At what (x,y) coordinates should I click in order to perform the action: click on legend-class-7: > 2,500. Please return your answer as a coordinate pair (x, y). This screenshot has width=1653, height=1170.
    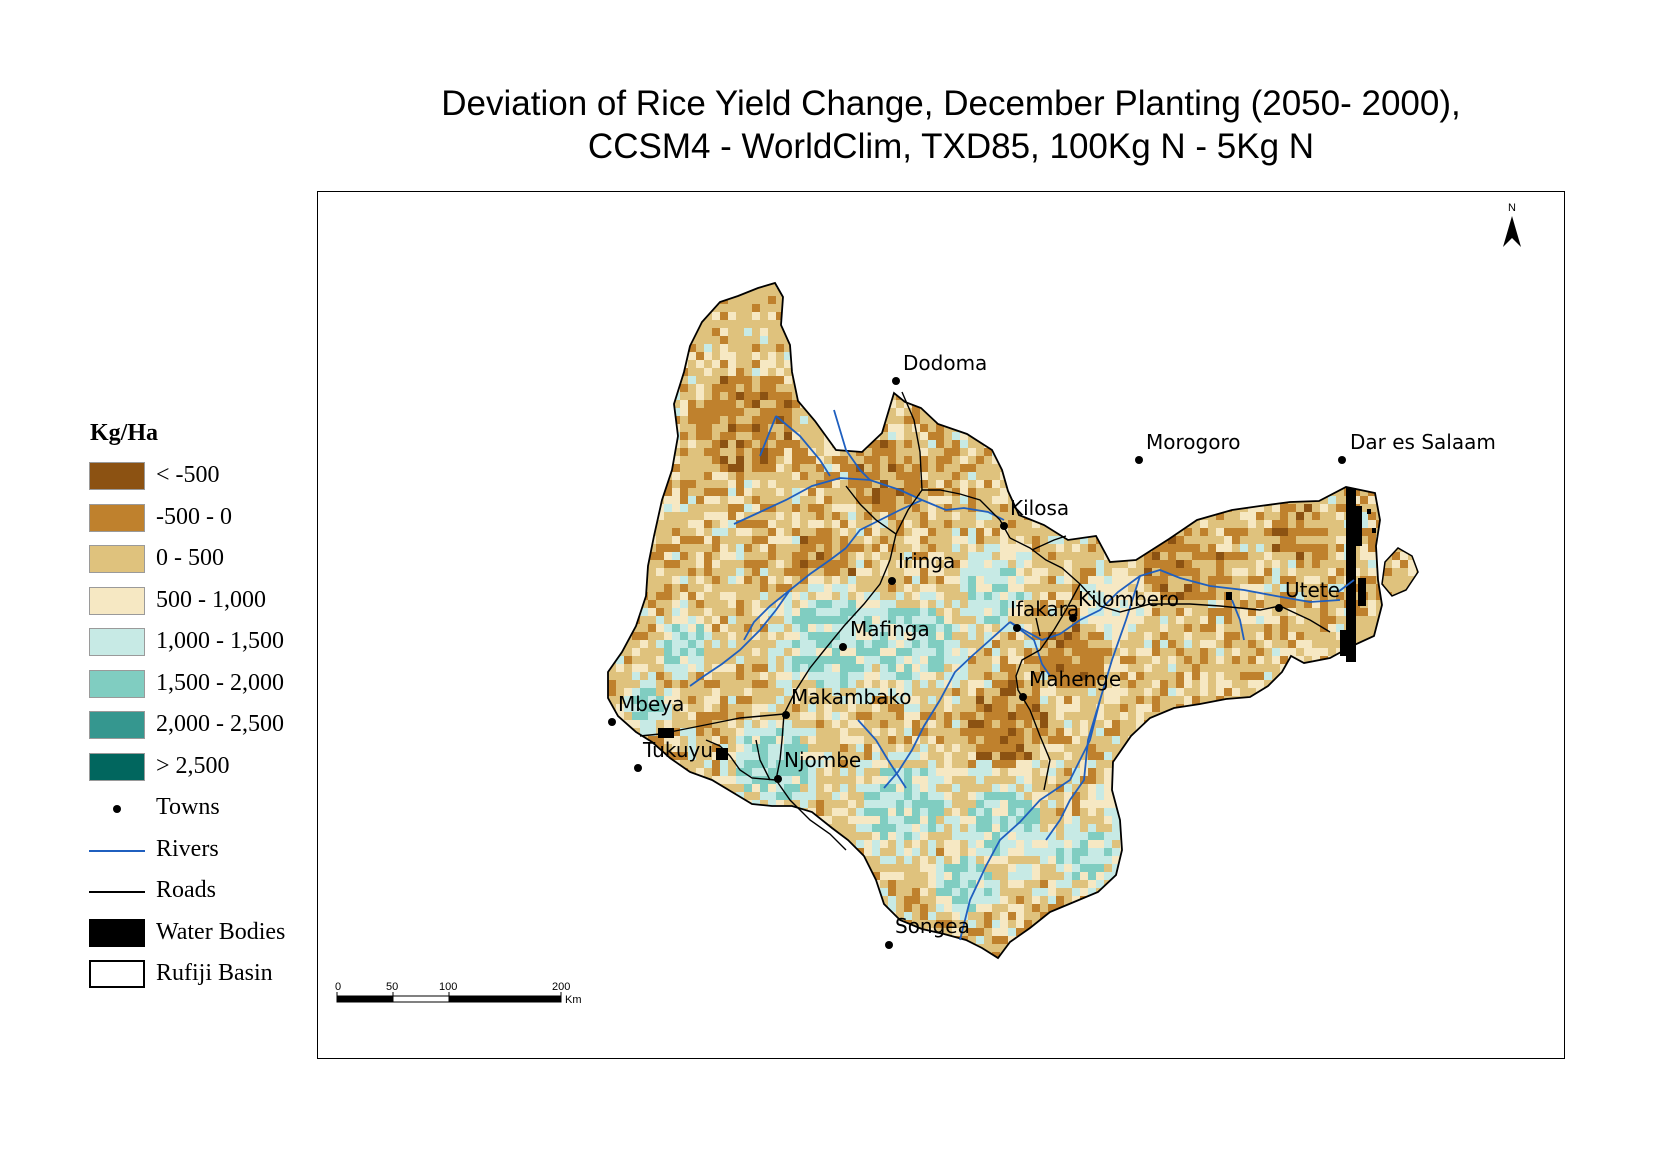
    Looking at the image, I should click on (159, 771).